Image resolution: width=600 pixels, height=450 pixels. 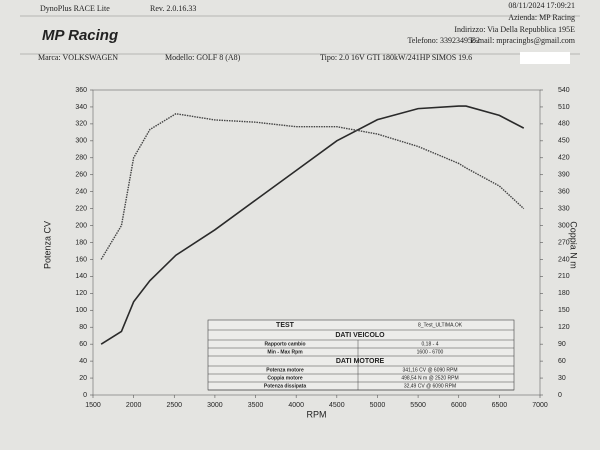 I want to click on phone: Telefono: 3392349582, so click(x=443, y=40).